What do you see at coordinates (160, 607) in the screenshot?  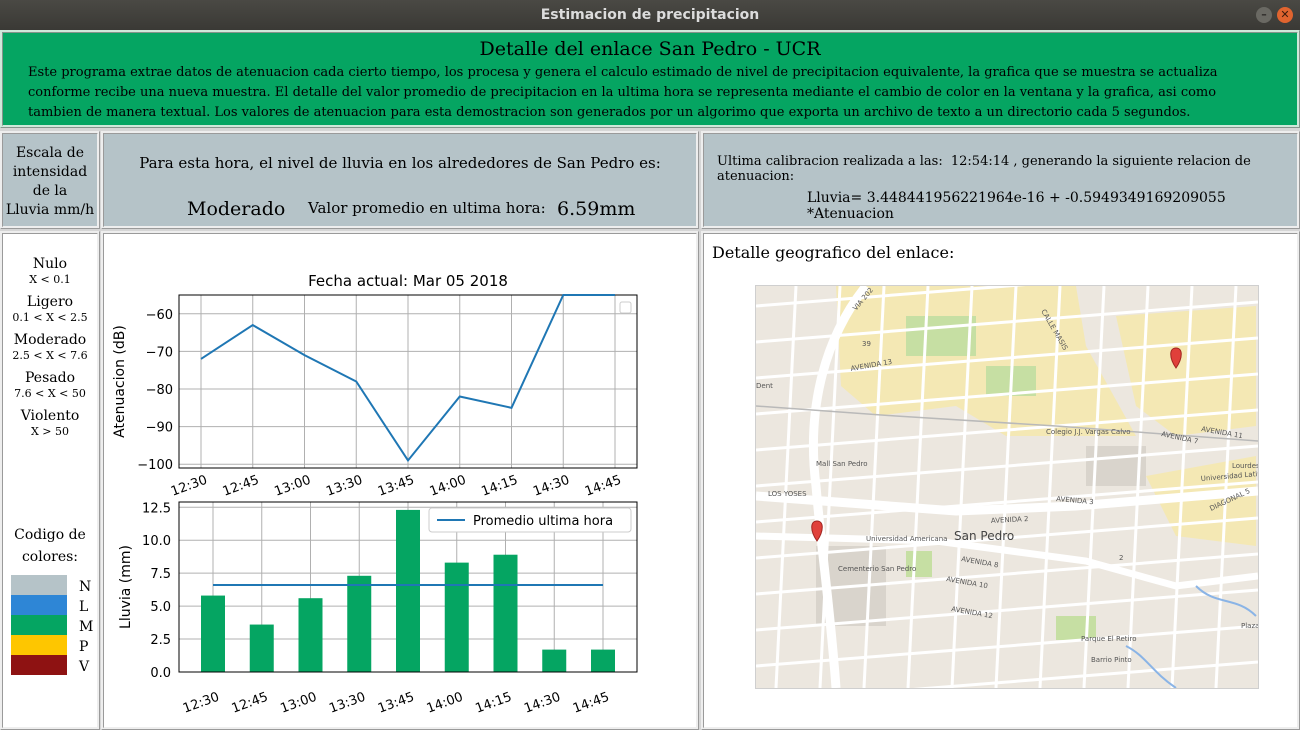 I see `chart2-ytick-label: 5.0` at bounding box center [160, 607].